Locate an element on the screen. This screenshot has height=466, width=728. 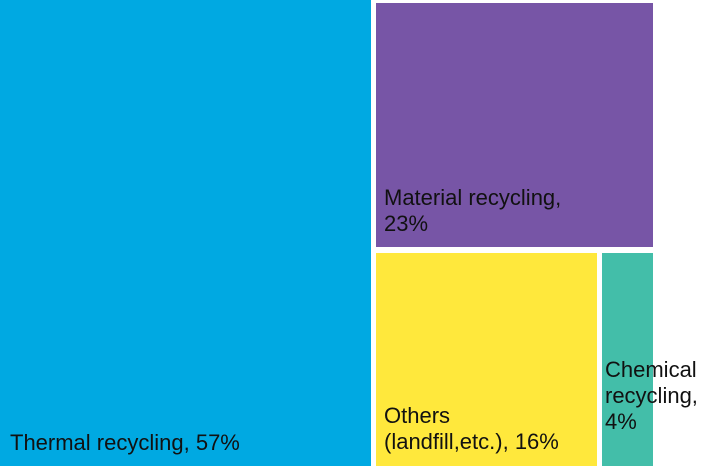
tile-chemical-recycling is located at coordinates (627, 359).